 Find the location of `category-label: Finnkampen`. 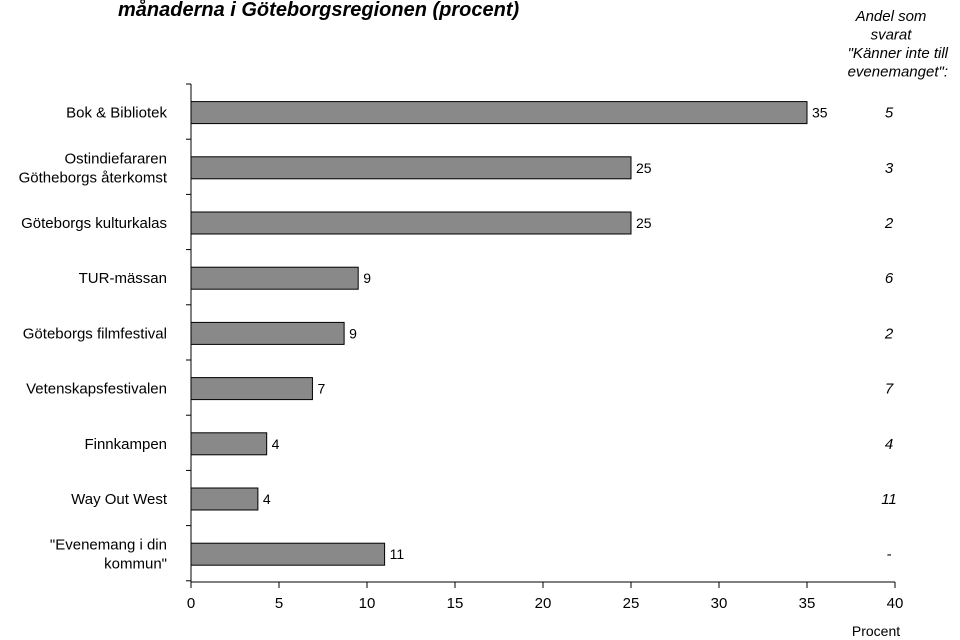

category-label: Finnkampen is located at coordinates (125, 444).